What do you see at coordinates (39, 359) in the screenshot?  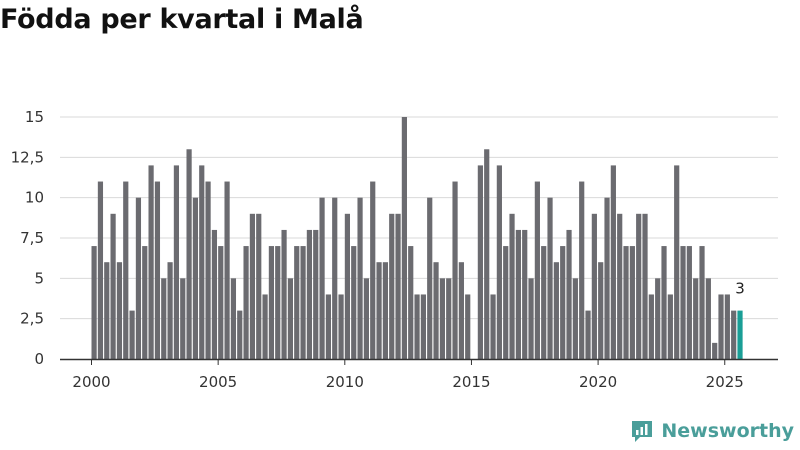 I see `y-tick-label: 0` at bounding box center [39, 359].